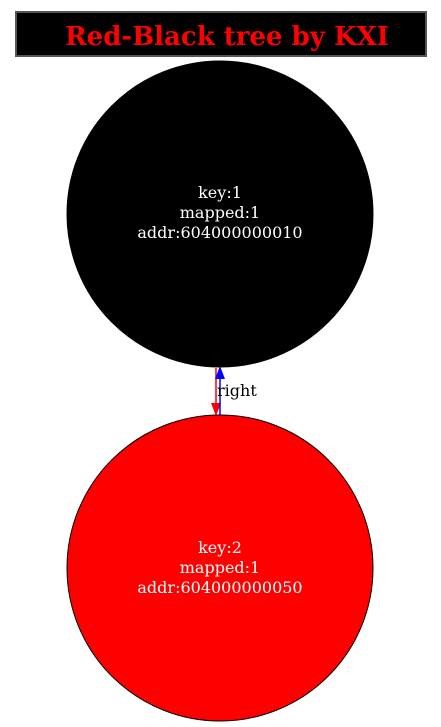 This screenshot has width=441, height=727. Describe the element at coordinates (237, 390) in the screenshot. I see `edge-label: right` at that location.